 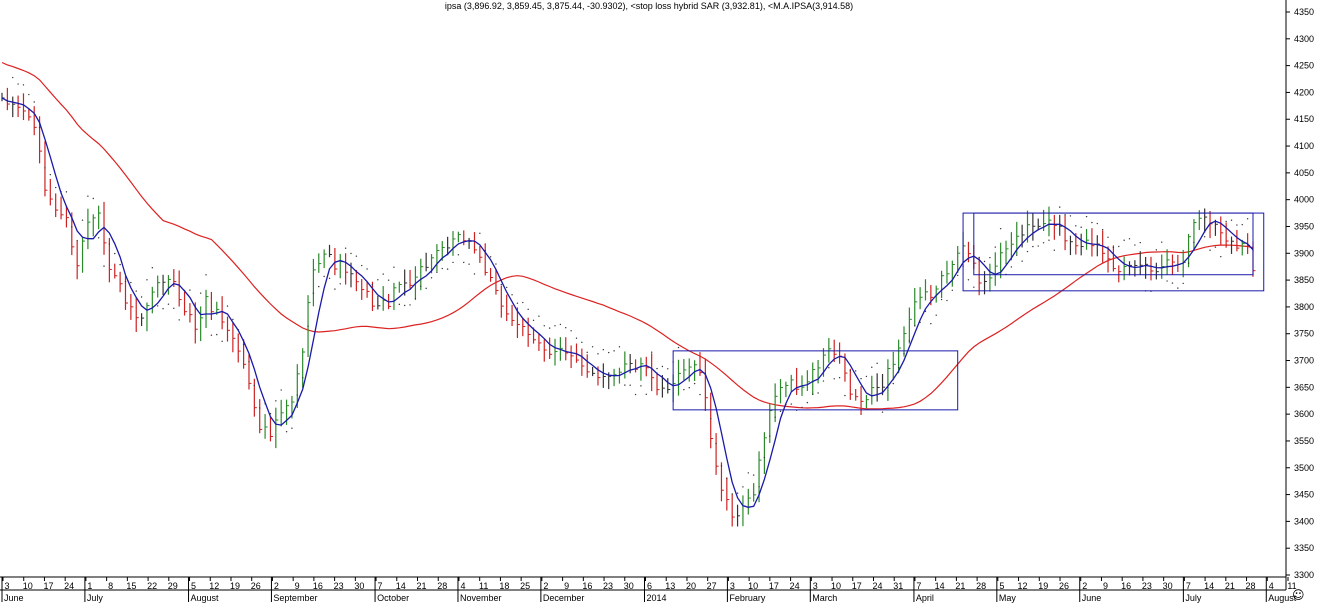 I want to click on x-day-label: 21, so click(x=1230, y=586).